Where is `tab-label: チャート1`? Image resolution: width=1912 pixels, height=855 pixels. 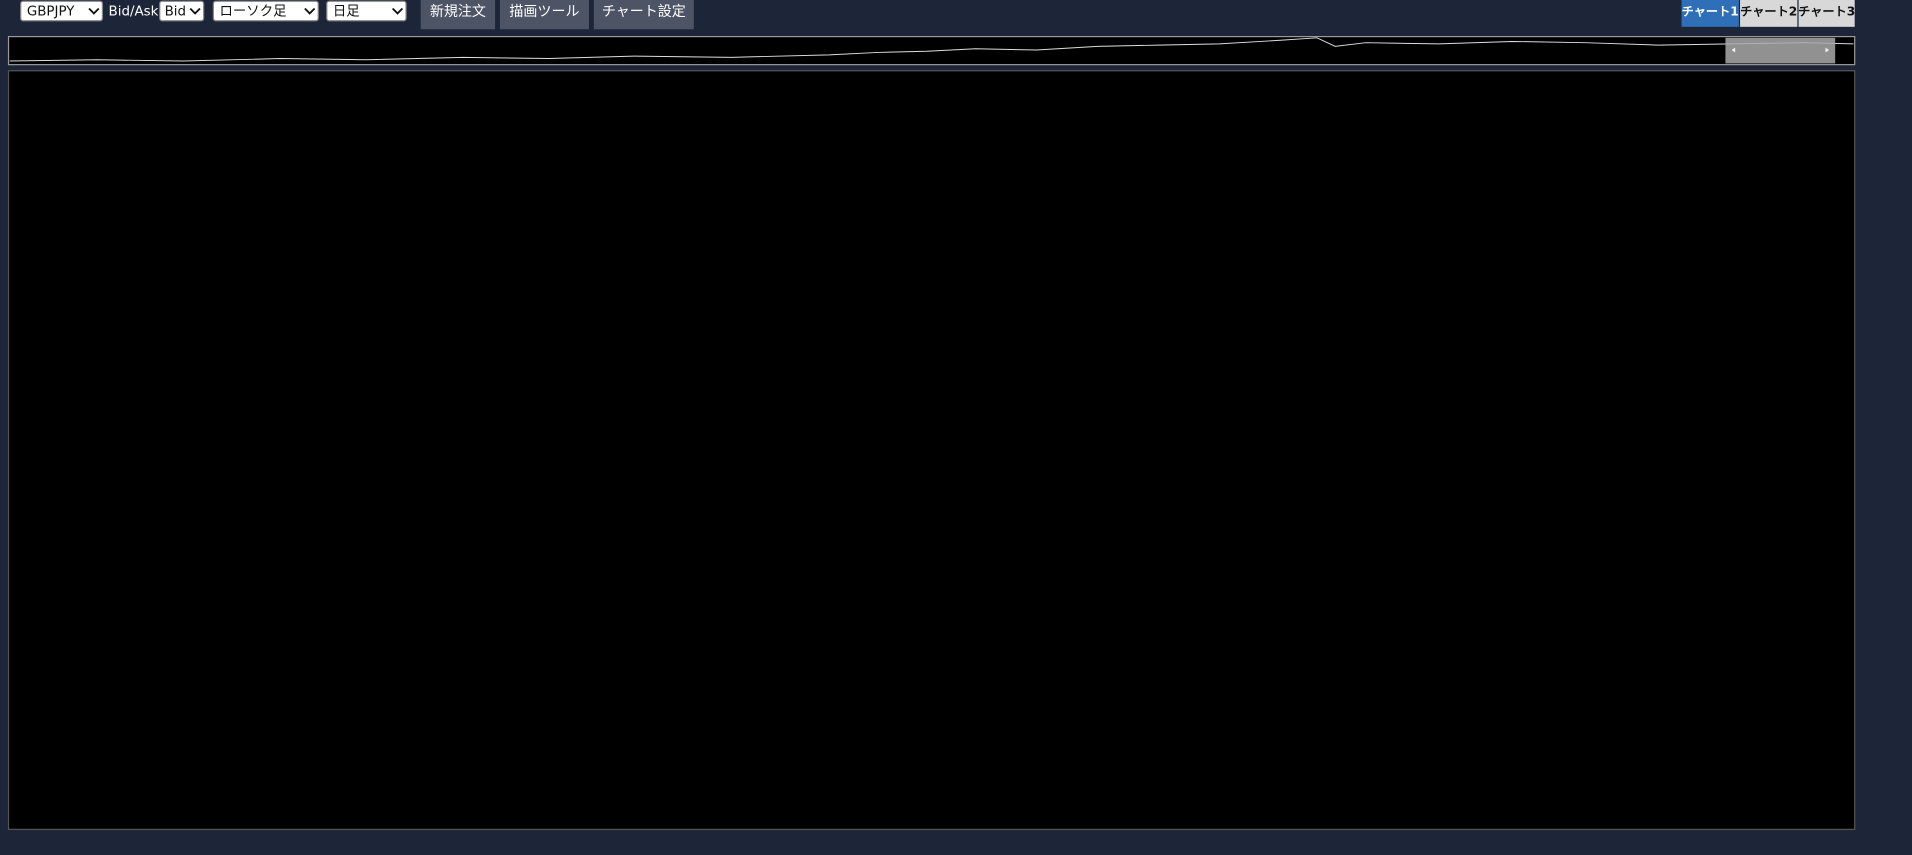 tab-label: チャート1 is located at coordinates (1710, 12).